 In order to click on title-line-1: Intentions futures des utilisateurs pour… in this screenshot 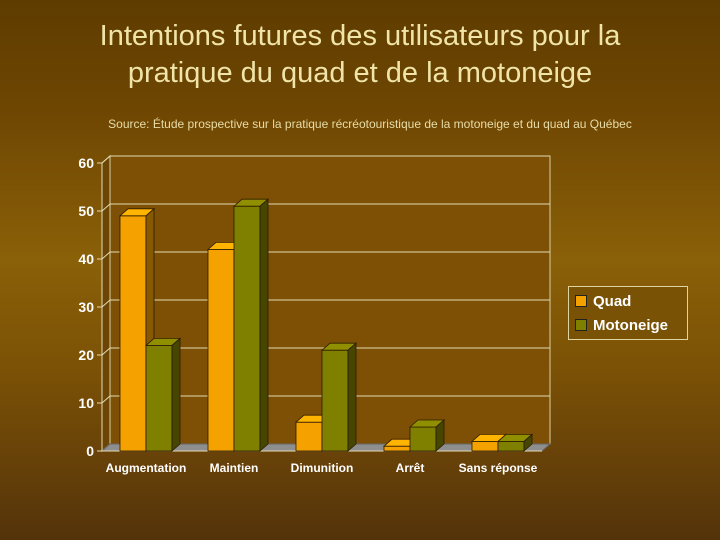, I will do `click(360, 36)`.